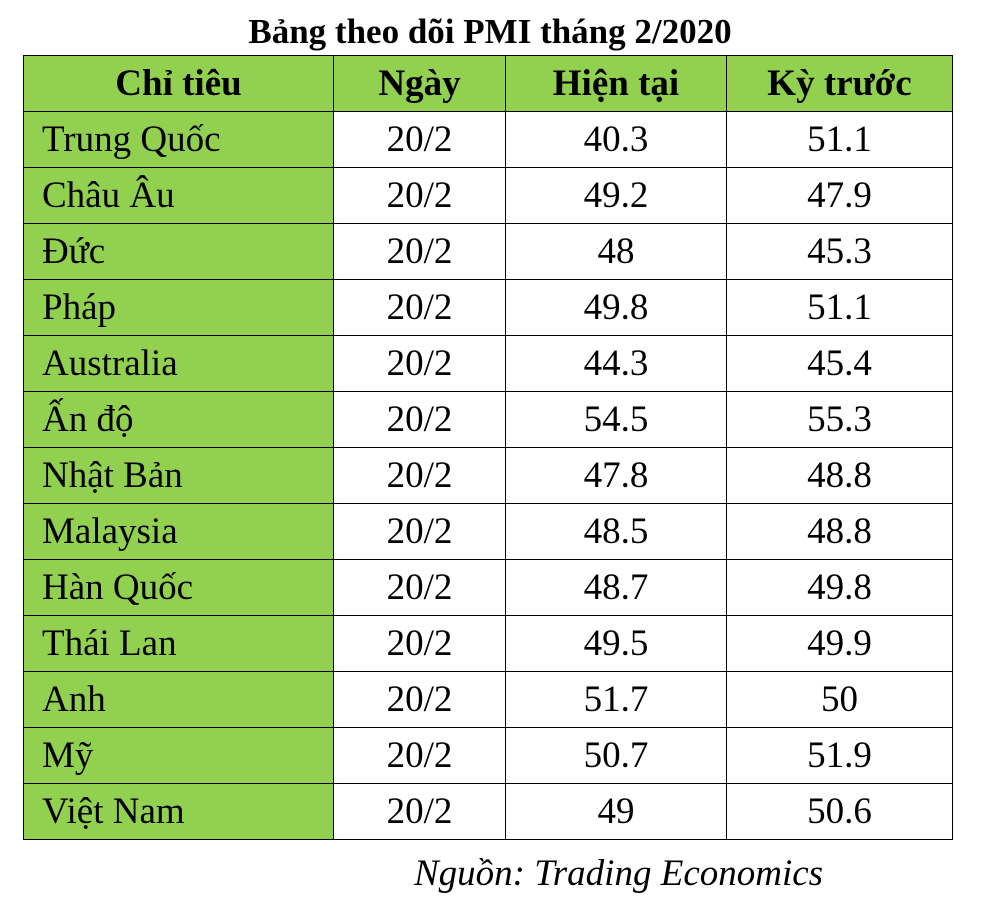  What do you see at coordinates (616, 755) in the screenshot?
I see `current-value: 50.7` at bounding box center [616, 755].